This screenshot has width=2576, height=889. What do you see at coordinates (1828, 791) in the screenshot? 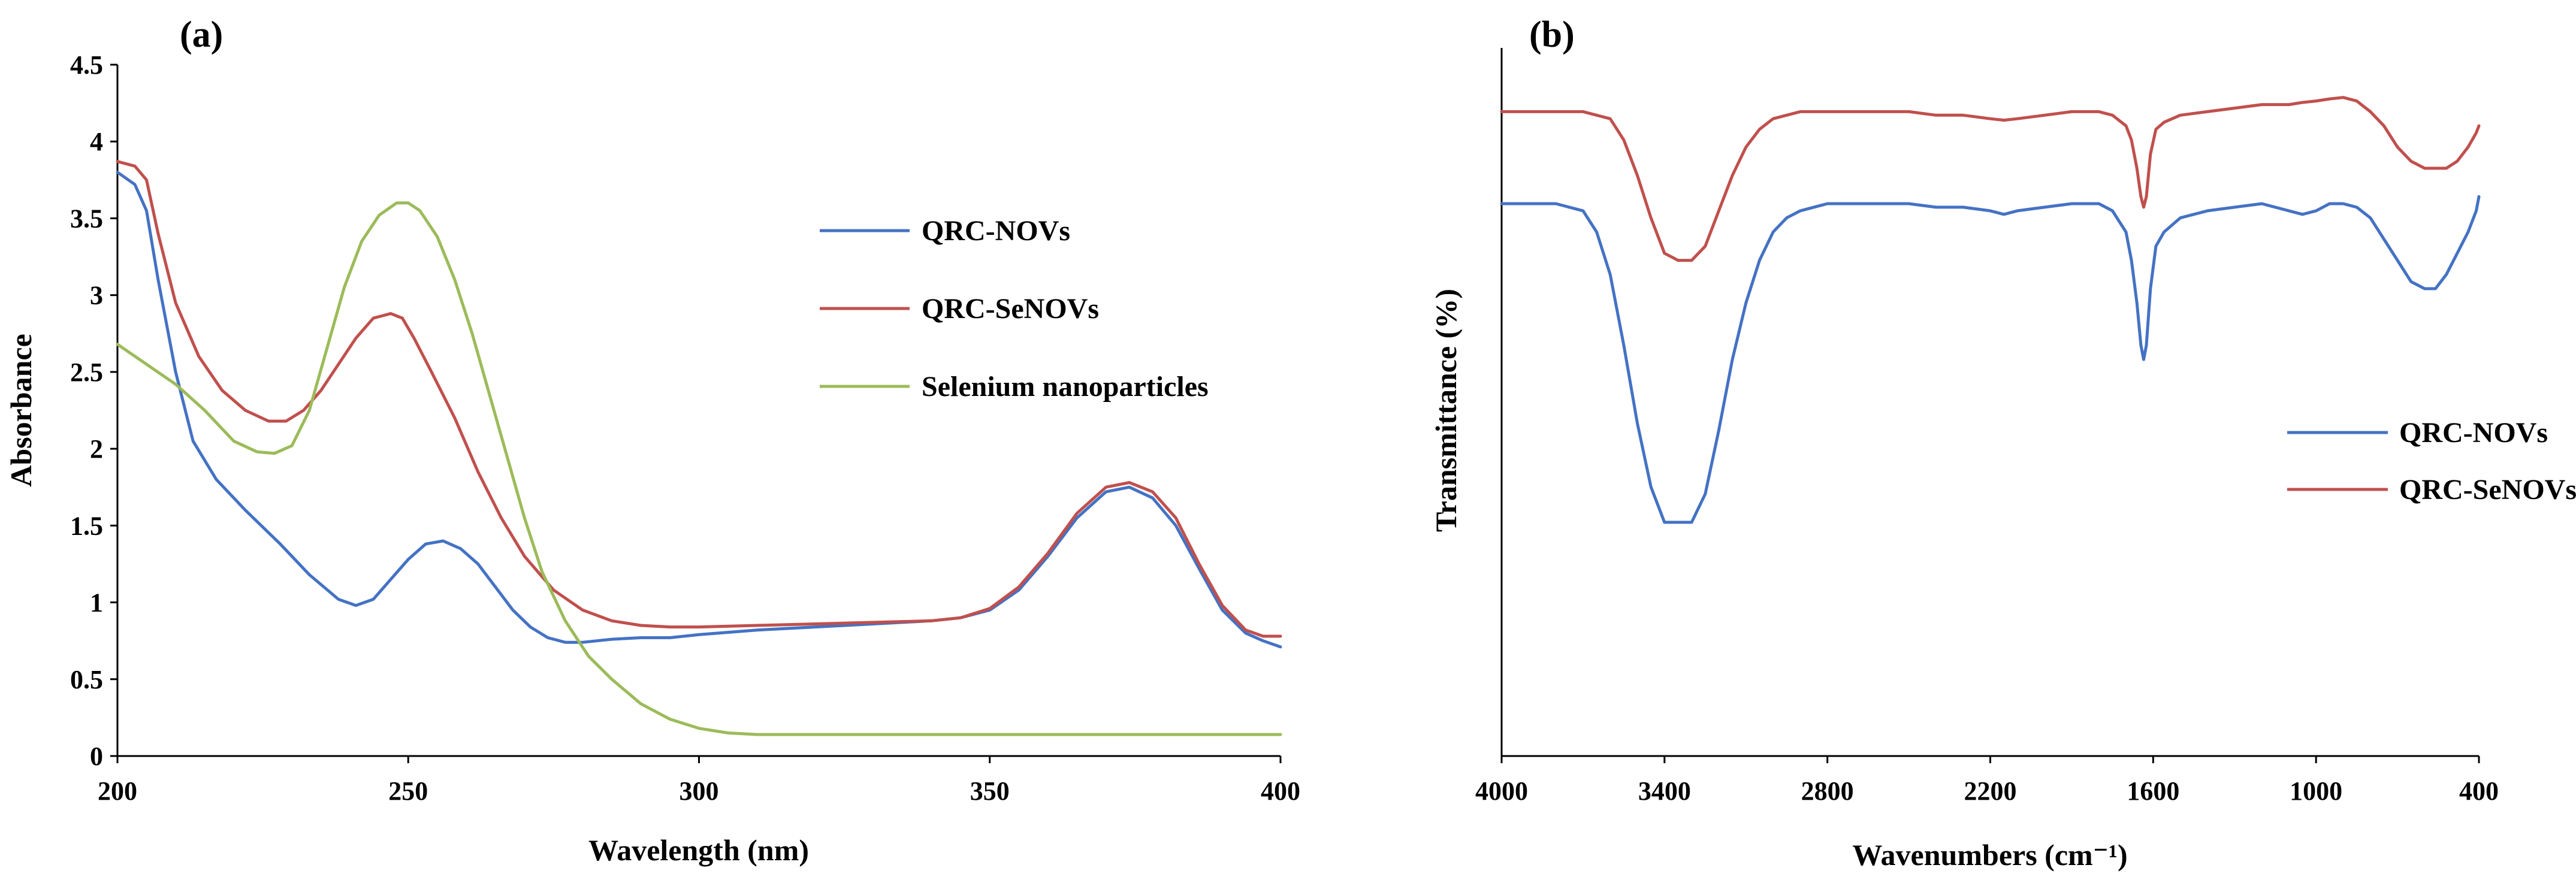
I see `panel-b-x-tick-label: 2800` at bounding box center [1828, 791].